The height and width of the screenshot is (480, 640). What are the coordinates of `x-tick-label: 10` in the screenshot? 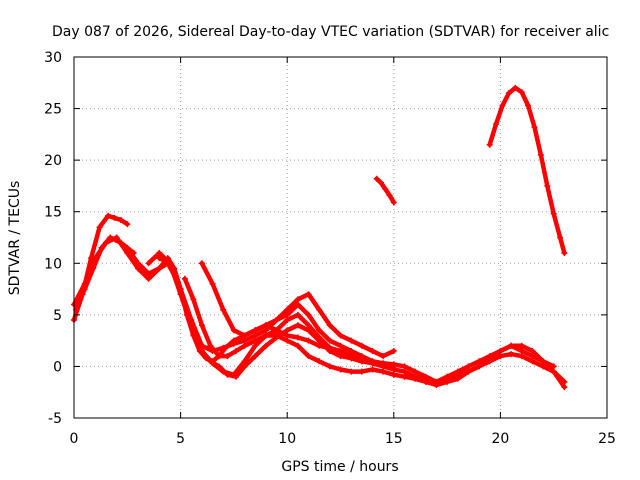 It's located at (287, 439).